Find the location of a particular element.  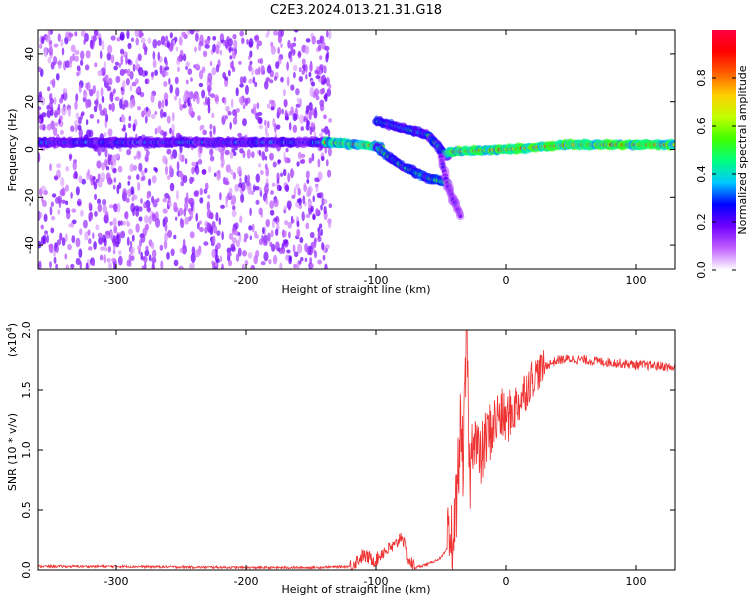

spectrogram-ylabel: Frequency (Hz) is located at coordinates (12, 150).